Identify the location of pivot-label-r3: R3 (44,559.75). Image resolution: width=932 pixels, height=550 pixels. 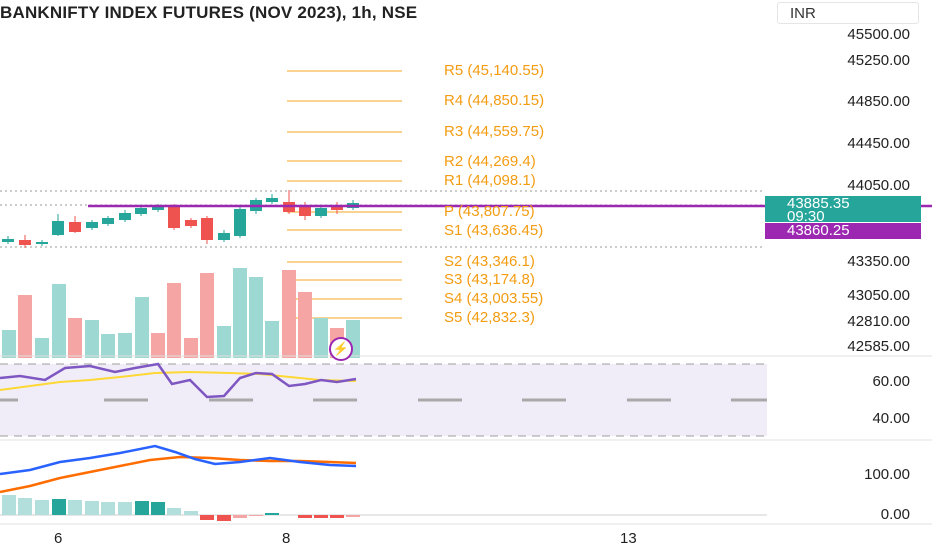
(494, 131).